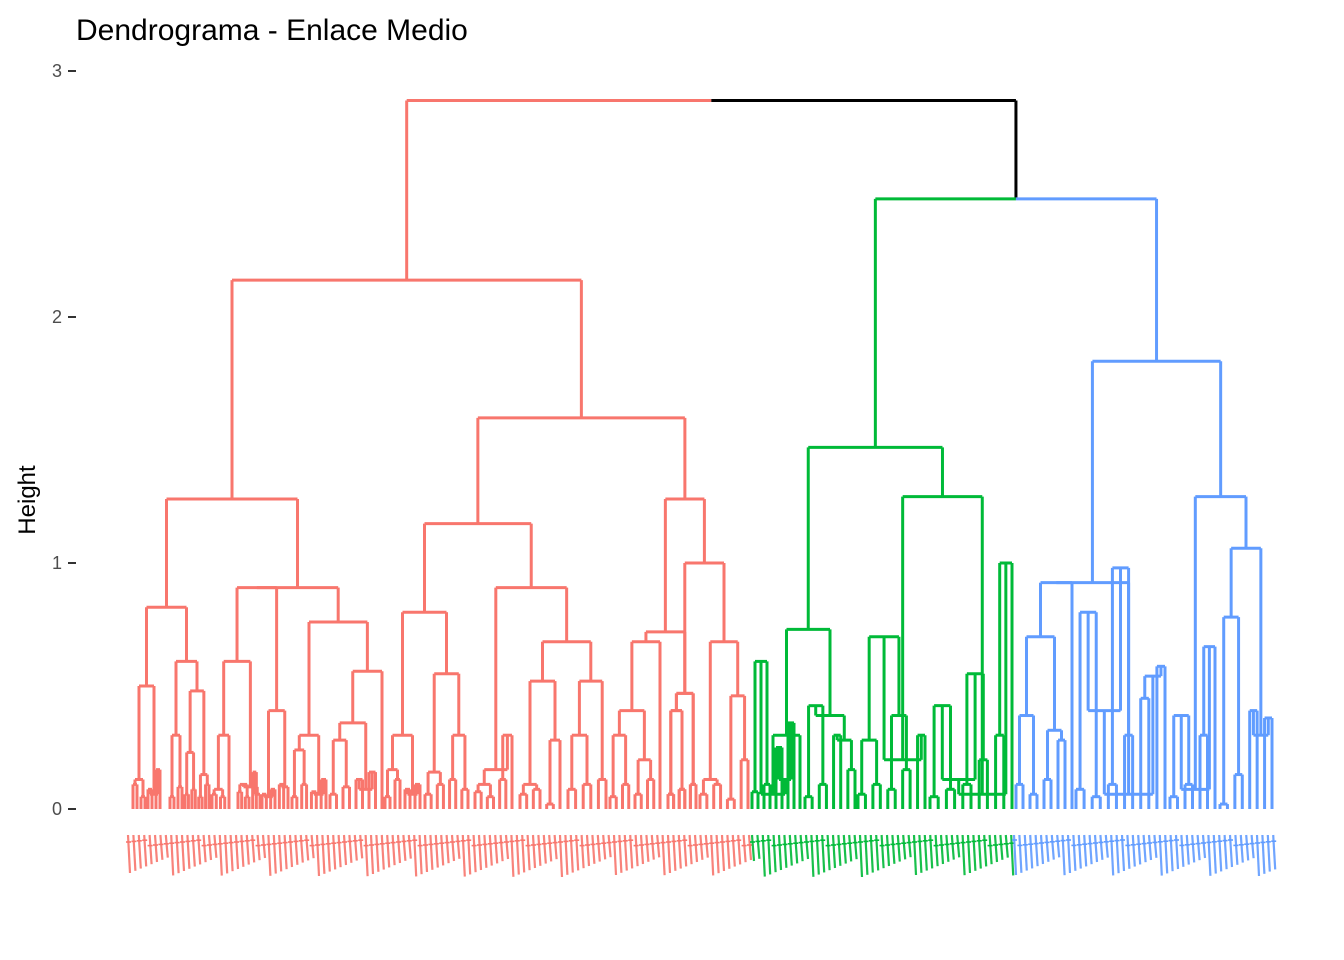 The image size is (1344, 960). Describe the element at coordinates (57, 563) in the screenshot. I see `y-tick-label: 1` at that location.